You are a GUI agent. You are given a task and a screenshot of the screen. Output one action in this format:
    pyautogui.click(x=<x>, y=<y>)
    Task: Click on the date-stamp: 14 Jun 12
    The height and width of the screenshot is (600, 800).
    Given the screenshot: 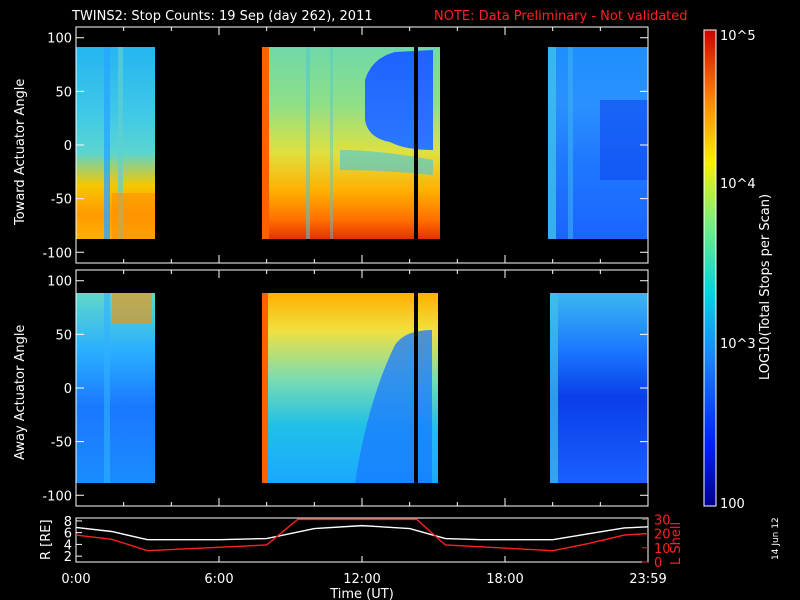 What is the action you would take?
    pyautogui.click(x=776, y=538)
    